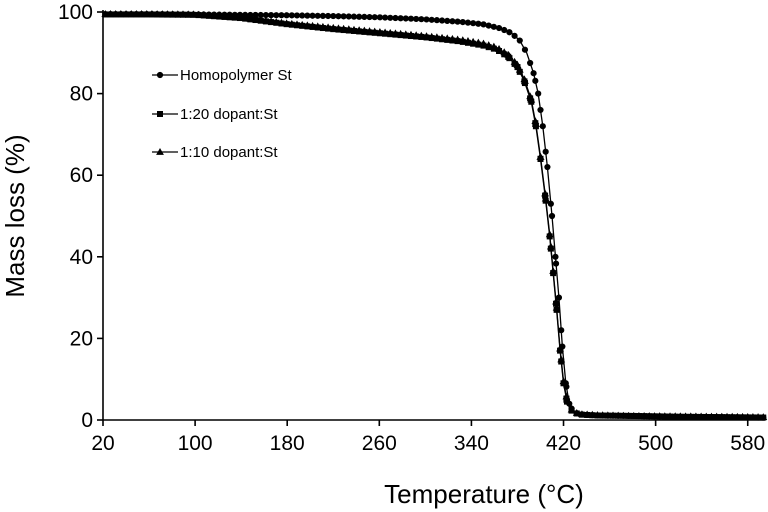 The image size is (768, 512). I want to click on legend-item-homopolymer: Homopolymer St, so click(222, 75).